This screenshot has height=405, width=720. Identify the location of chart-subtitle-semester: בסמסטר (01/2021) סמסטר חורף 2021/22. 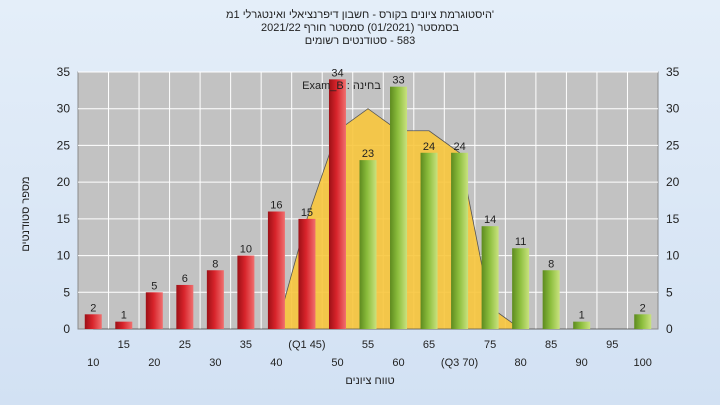
(360, 28).